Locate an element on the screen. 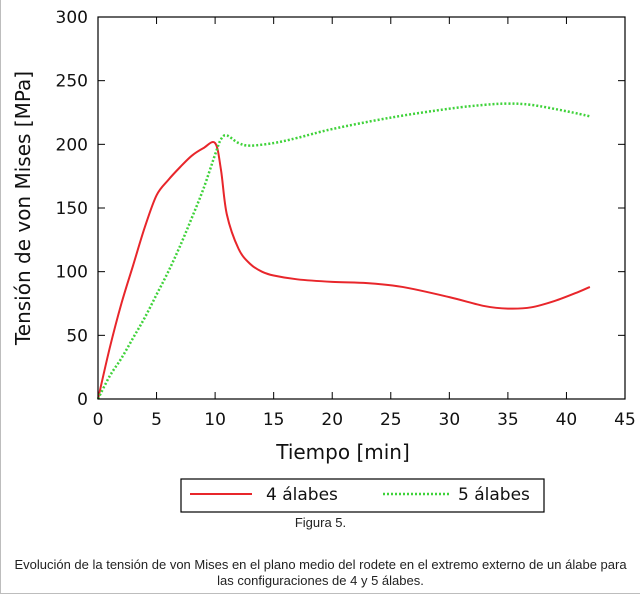 Image resolution: width=641 pixels, height=595 pixels. x-axis-label: Tiempo [min] is located at coordinates (342, 452).